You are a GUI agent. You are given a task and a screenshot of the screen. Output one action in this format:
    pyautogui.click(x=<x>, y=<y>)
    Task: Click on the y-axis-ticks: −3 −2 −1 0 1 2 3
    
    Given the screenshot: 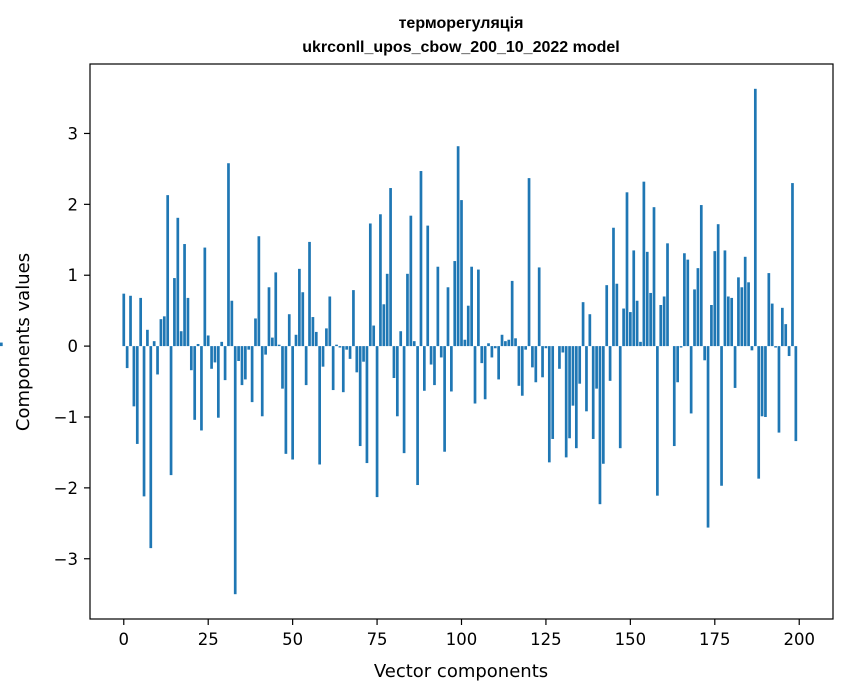 What is the action you would take?
    pyautogui.click(x=72, y=346)
    